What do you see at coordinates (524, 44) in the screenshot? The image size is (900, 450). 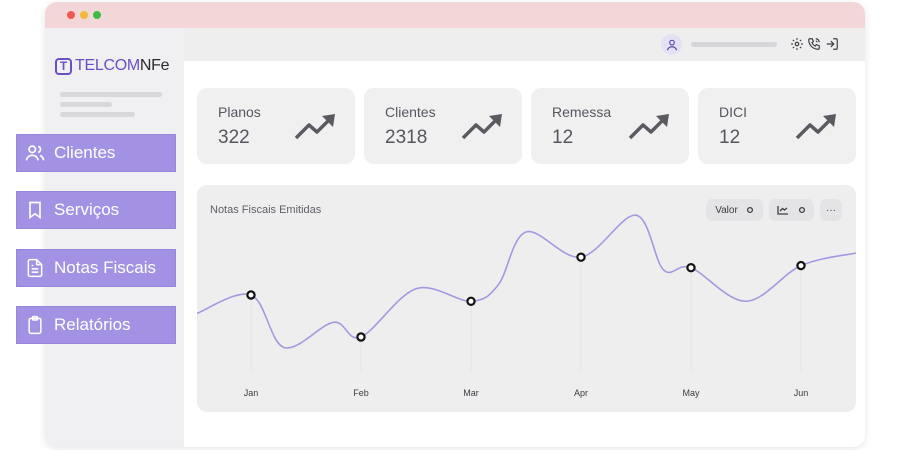 I see `top-header` at bounding box center [524, 44].